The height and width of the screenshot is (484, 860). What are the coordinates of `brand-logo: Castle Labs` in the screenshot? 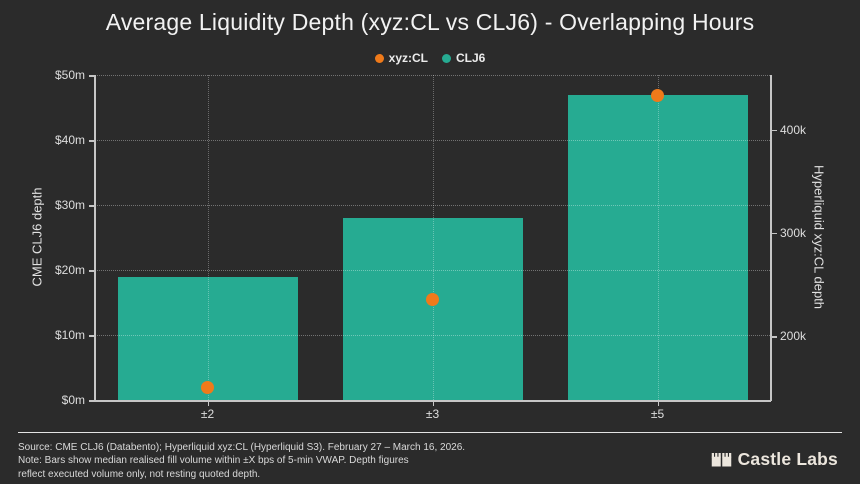 It's located at (774, 459).